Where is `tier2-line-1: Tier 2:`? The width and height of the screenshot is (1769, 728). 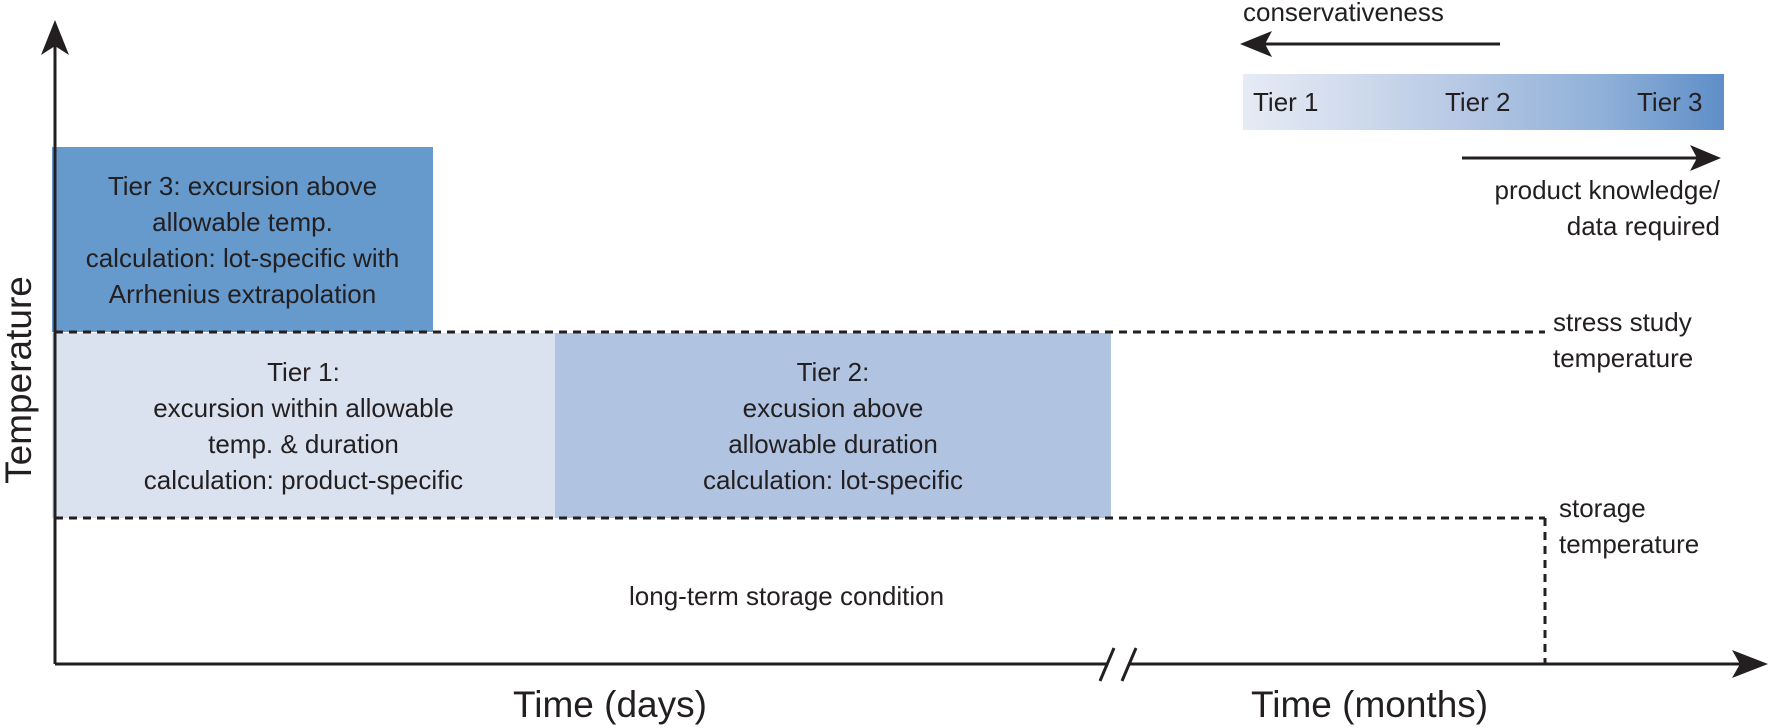
tier2-line-1: Tier 2: is located at coordinates (833, 371).